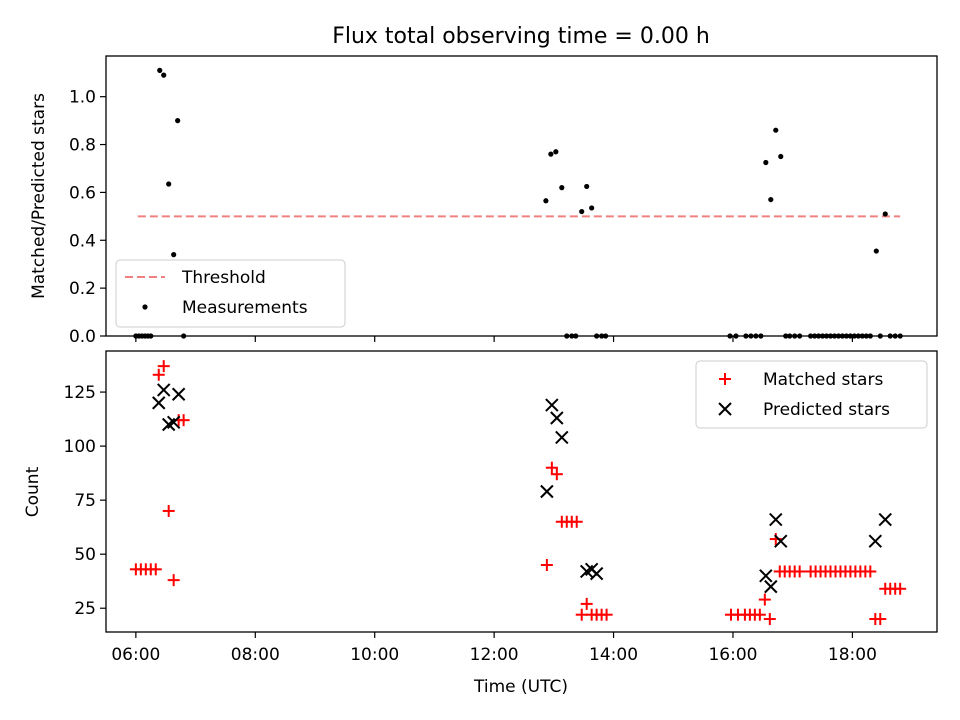 The image size is (960, 720). What do you see at coordinates (613, 655) in the screenshot?
I see `x-tick-label: 14:00` at bounding box center [613, 655].